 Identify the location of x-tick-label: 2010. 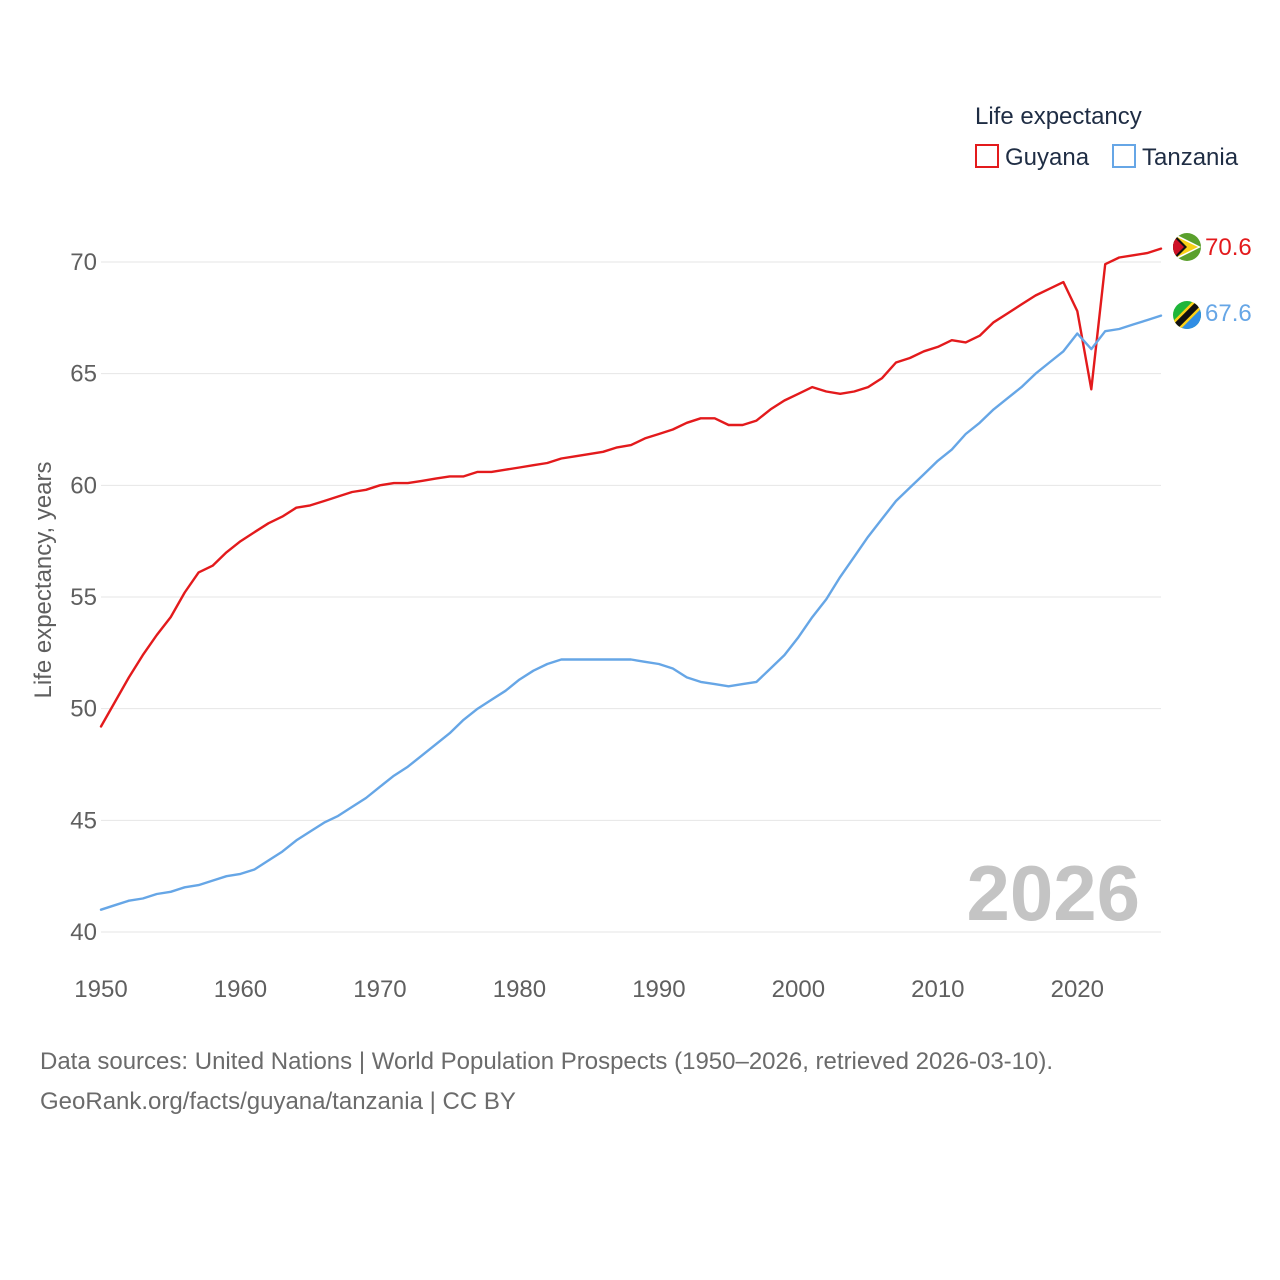
(937, 989).